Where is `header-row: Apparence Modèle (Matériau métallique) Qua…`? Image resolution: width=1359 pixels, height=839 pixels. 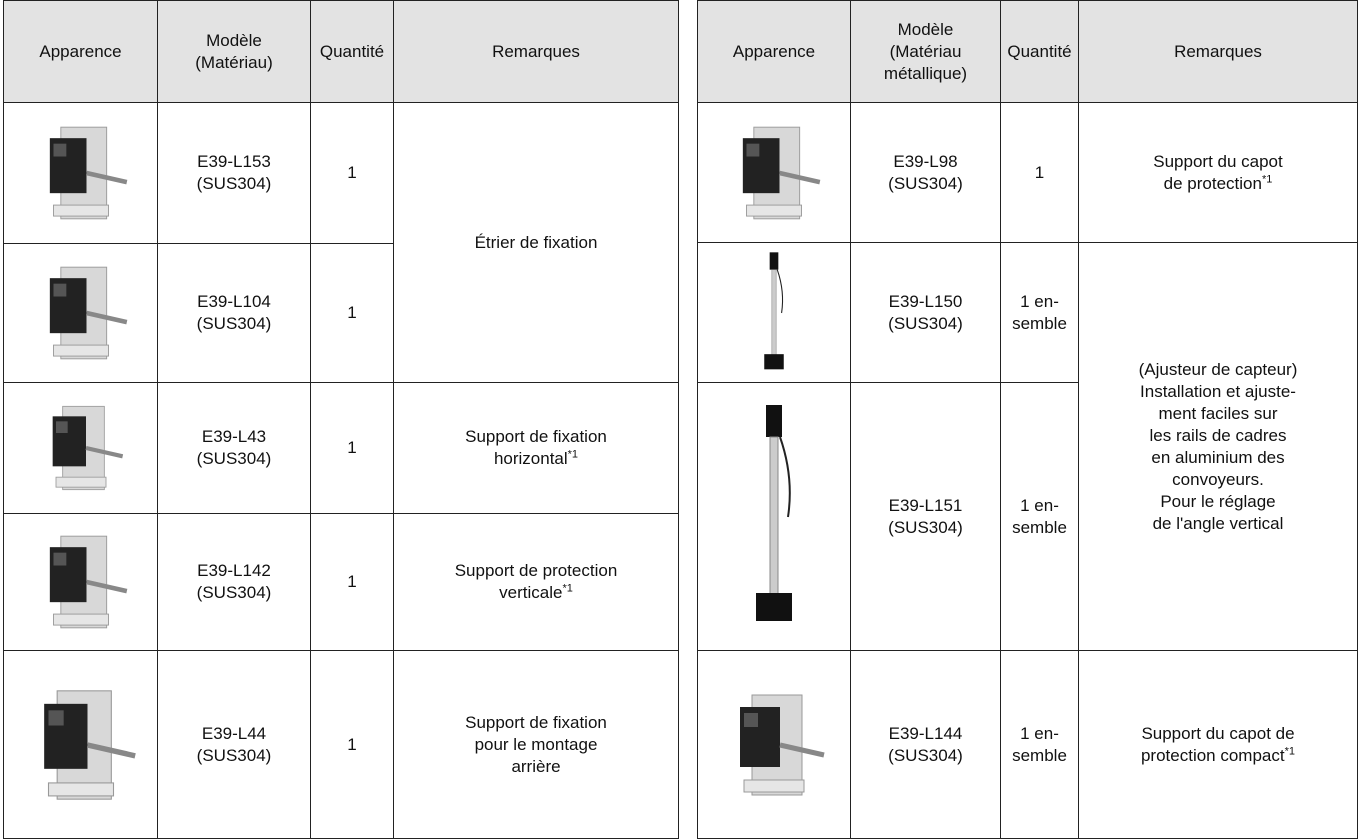
header-row: Apparence Modèle (Matériau métallique) Qua… is located at coordinates (1027, 51).